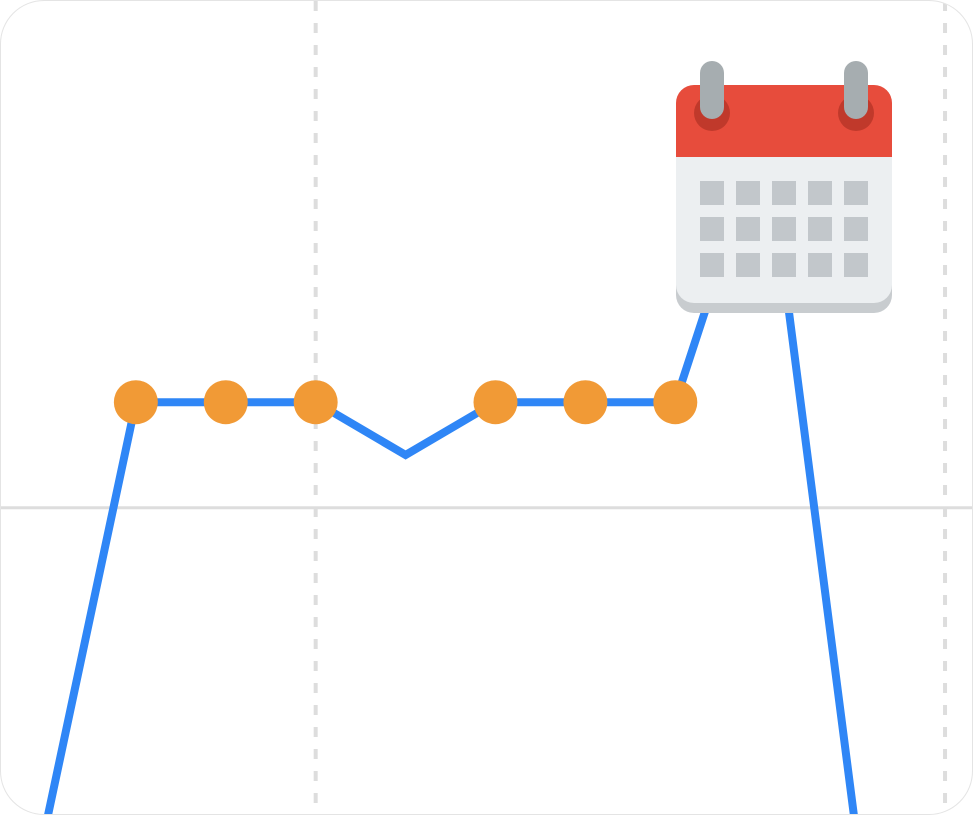 This screenshot has height=815, width=973. I want to click on calendar-icon, so click(784, 187).